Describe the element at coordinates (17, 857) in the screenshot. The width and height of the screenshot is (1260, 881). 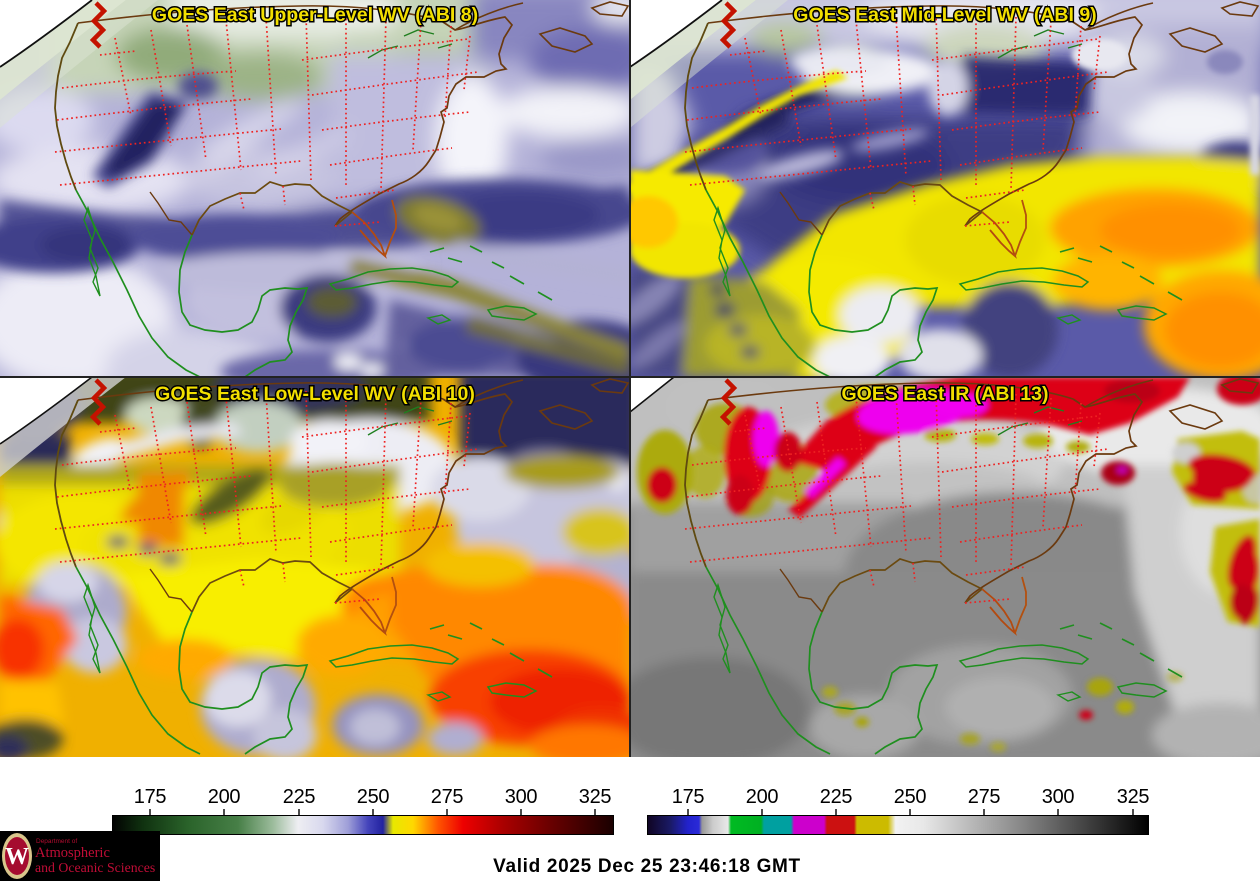
I see `svg-text: W` at that location.